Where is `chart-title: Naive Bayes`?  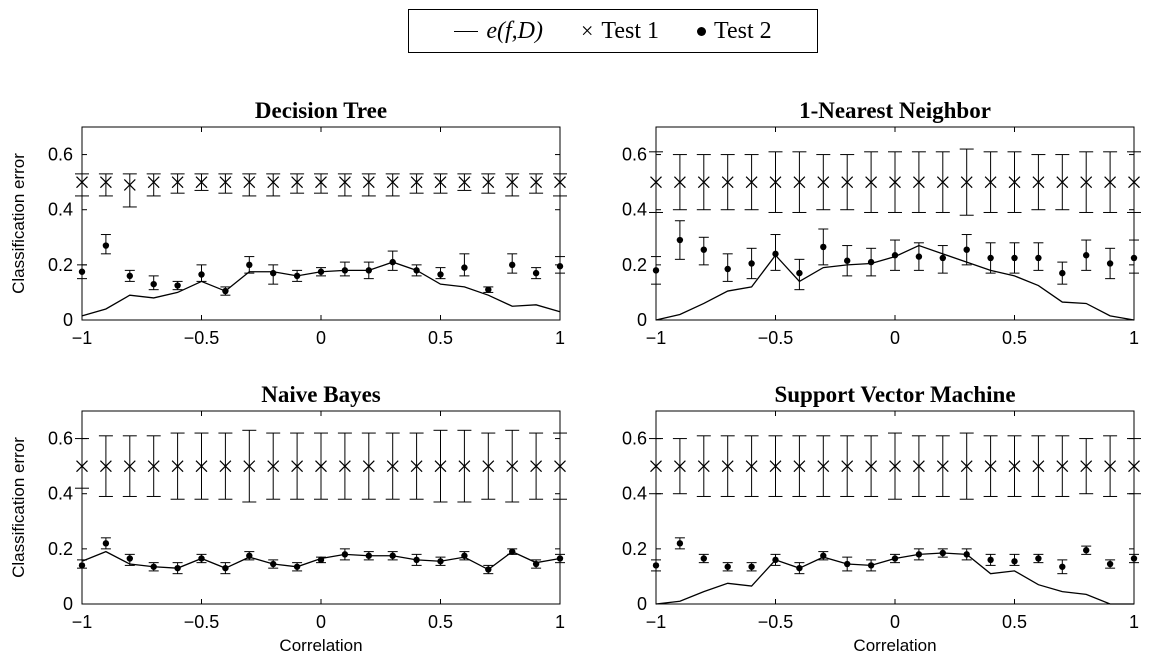
chart-title: Naive Bayes is located at coordinates (321, 394).